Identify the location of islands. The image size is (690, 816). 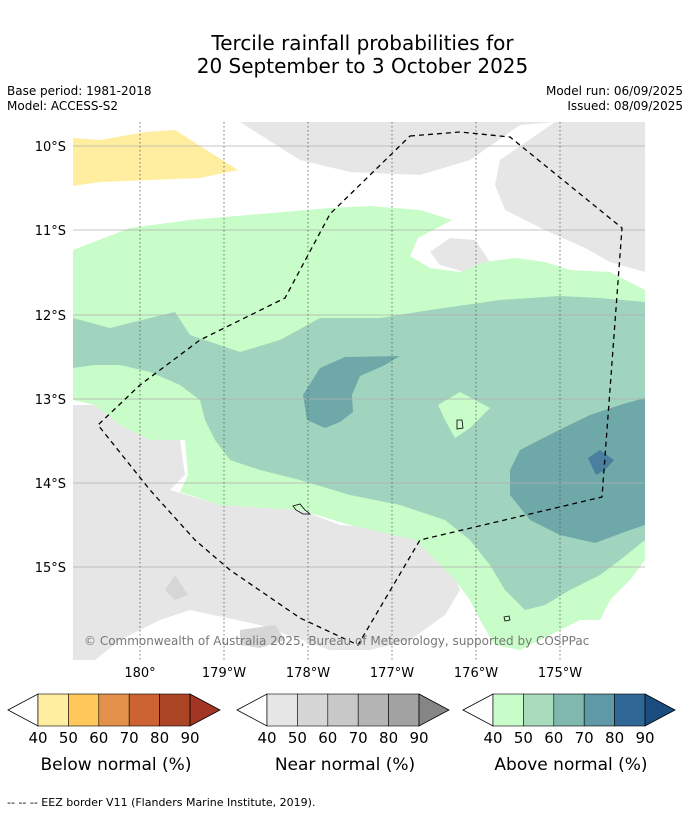
(401, 520).